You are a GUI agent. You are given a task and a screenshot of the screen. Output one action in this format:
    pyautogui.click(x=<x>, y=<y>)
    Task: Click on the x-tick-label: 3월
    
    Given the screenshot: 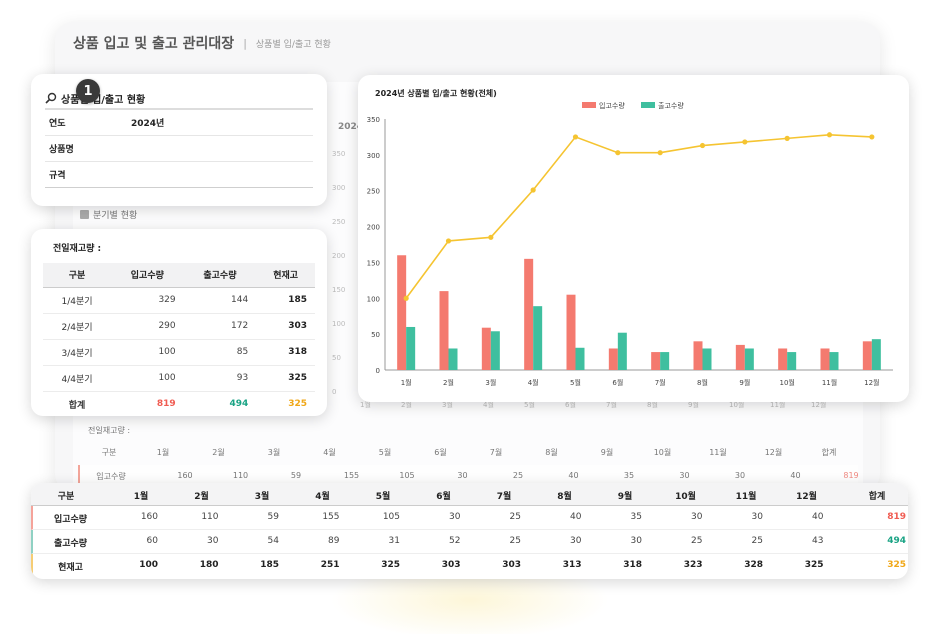 What is the action you would take?
    pyautogui.click(x=490, y=382)
    